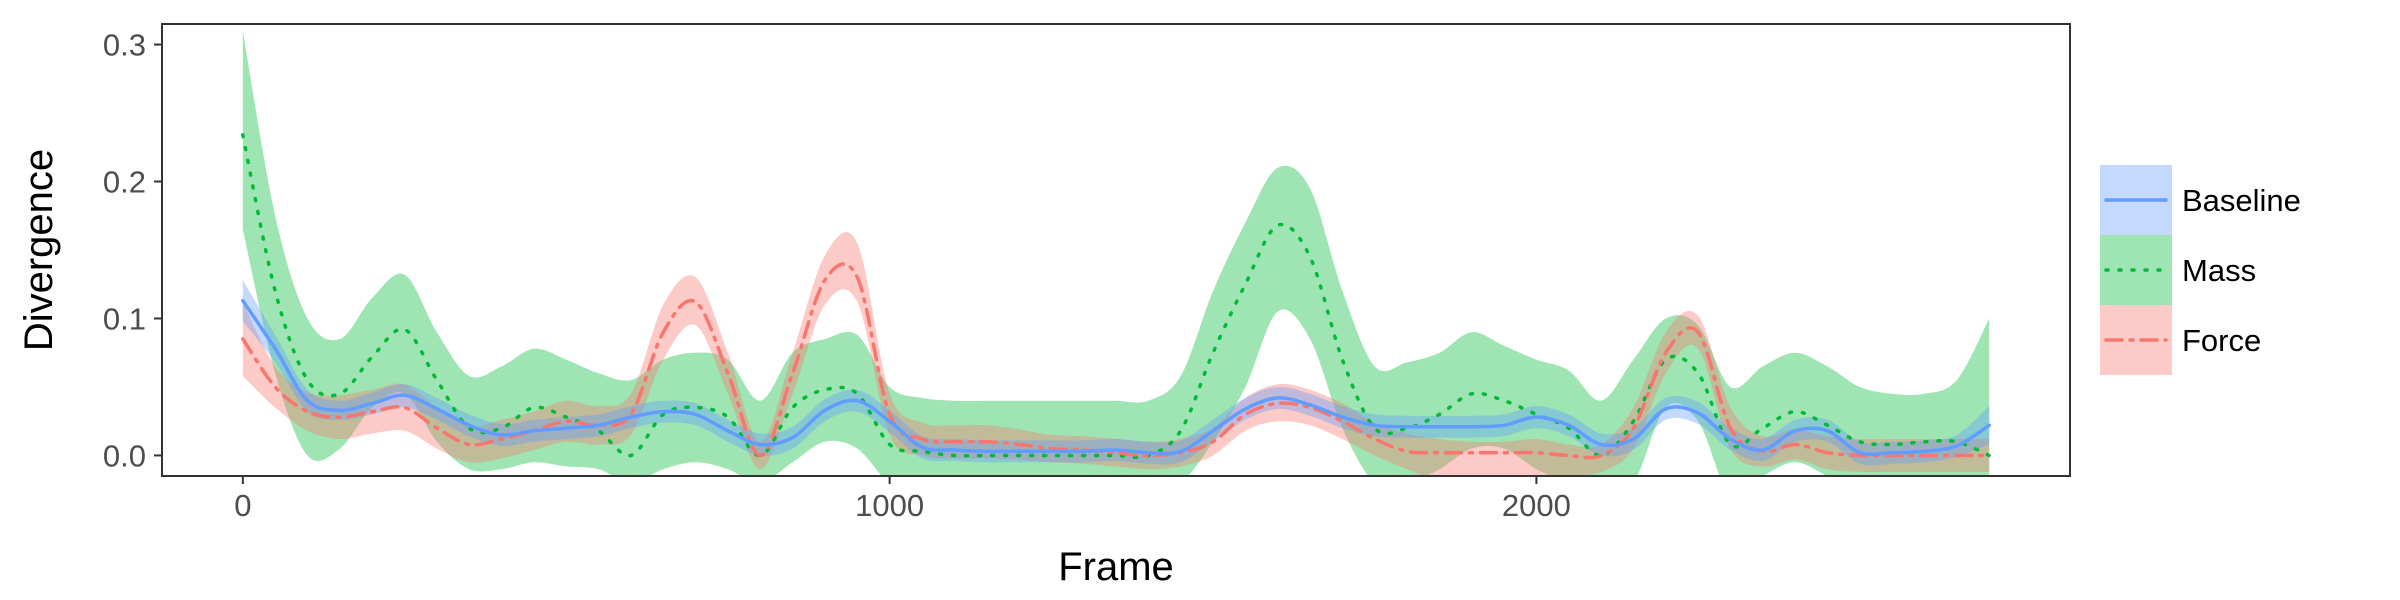 This screenshot has height=600, width=2400. I want to click on legend-item-mass: Mass, so click(2178, 270).